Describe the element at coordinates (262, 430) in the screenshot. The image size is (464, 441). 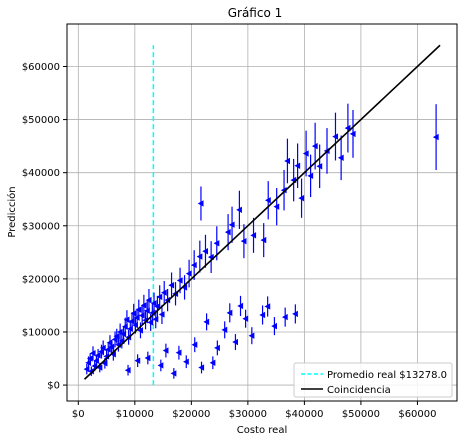
I see `x-axis-label: Costo real` at that location.